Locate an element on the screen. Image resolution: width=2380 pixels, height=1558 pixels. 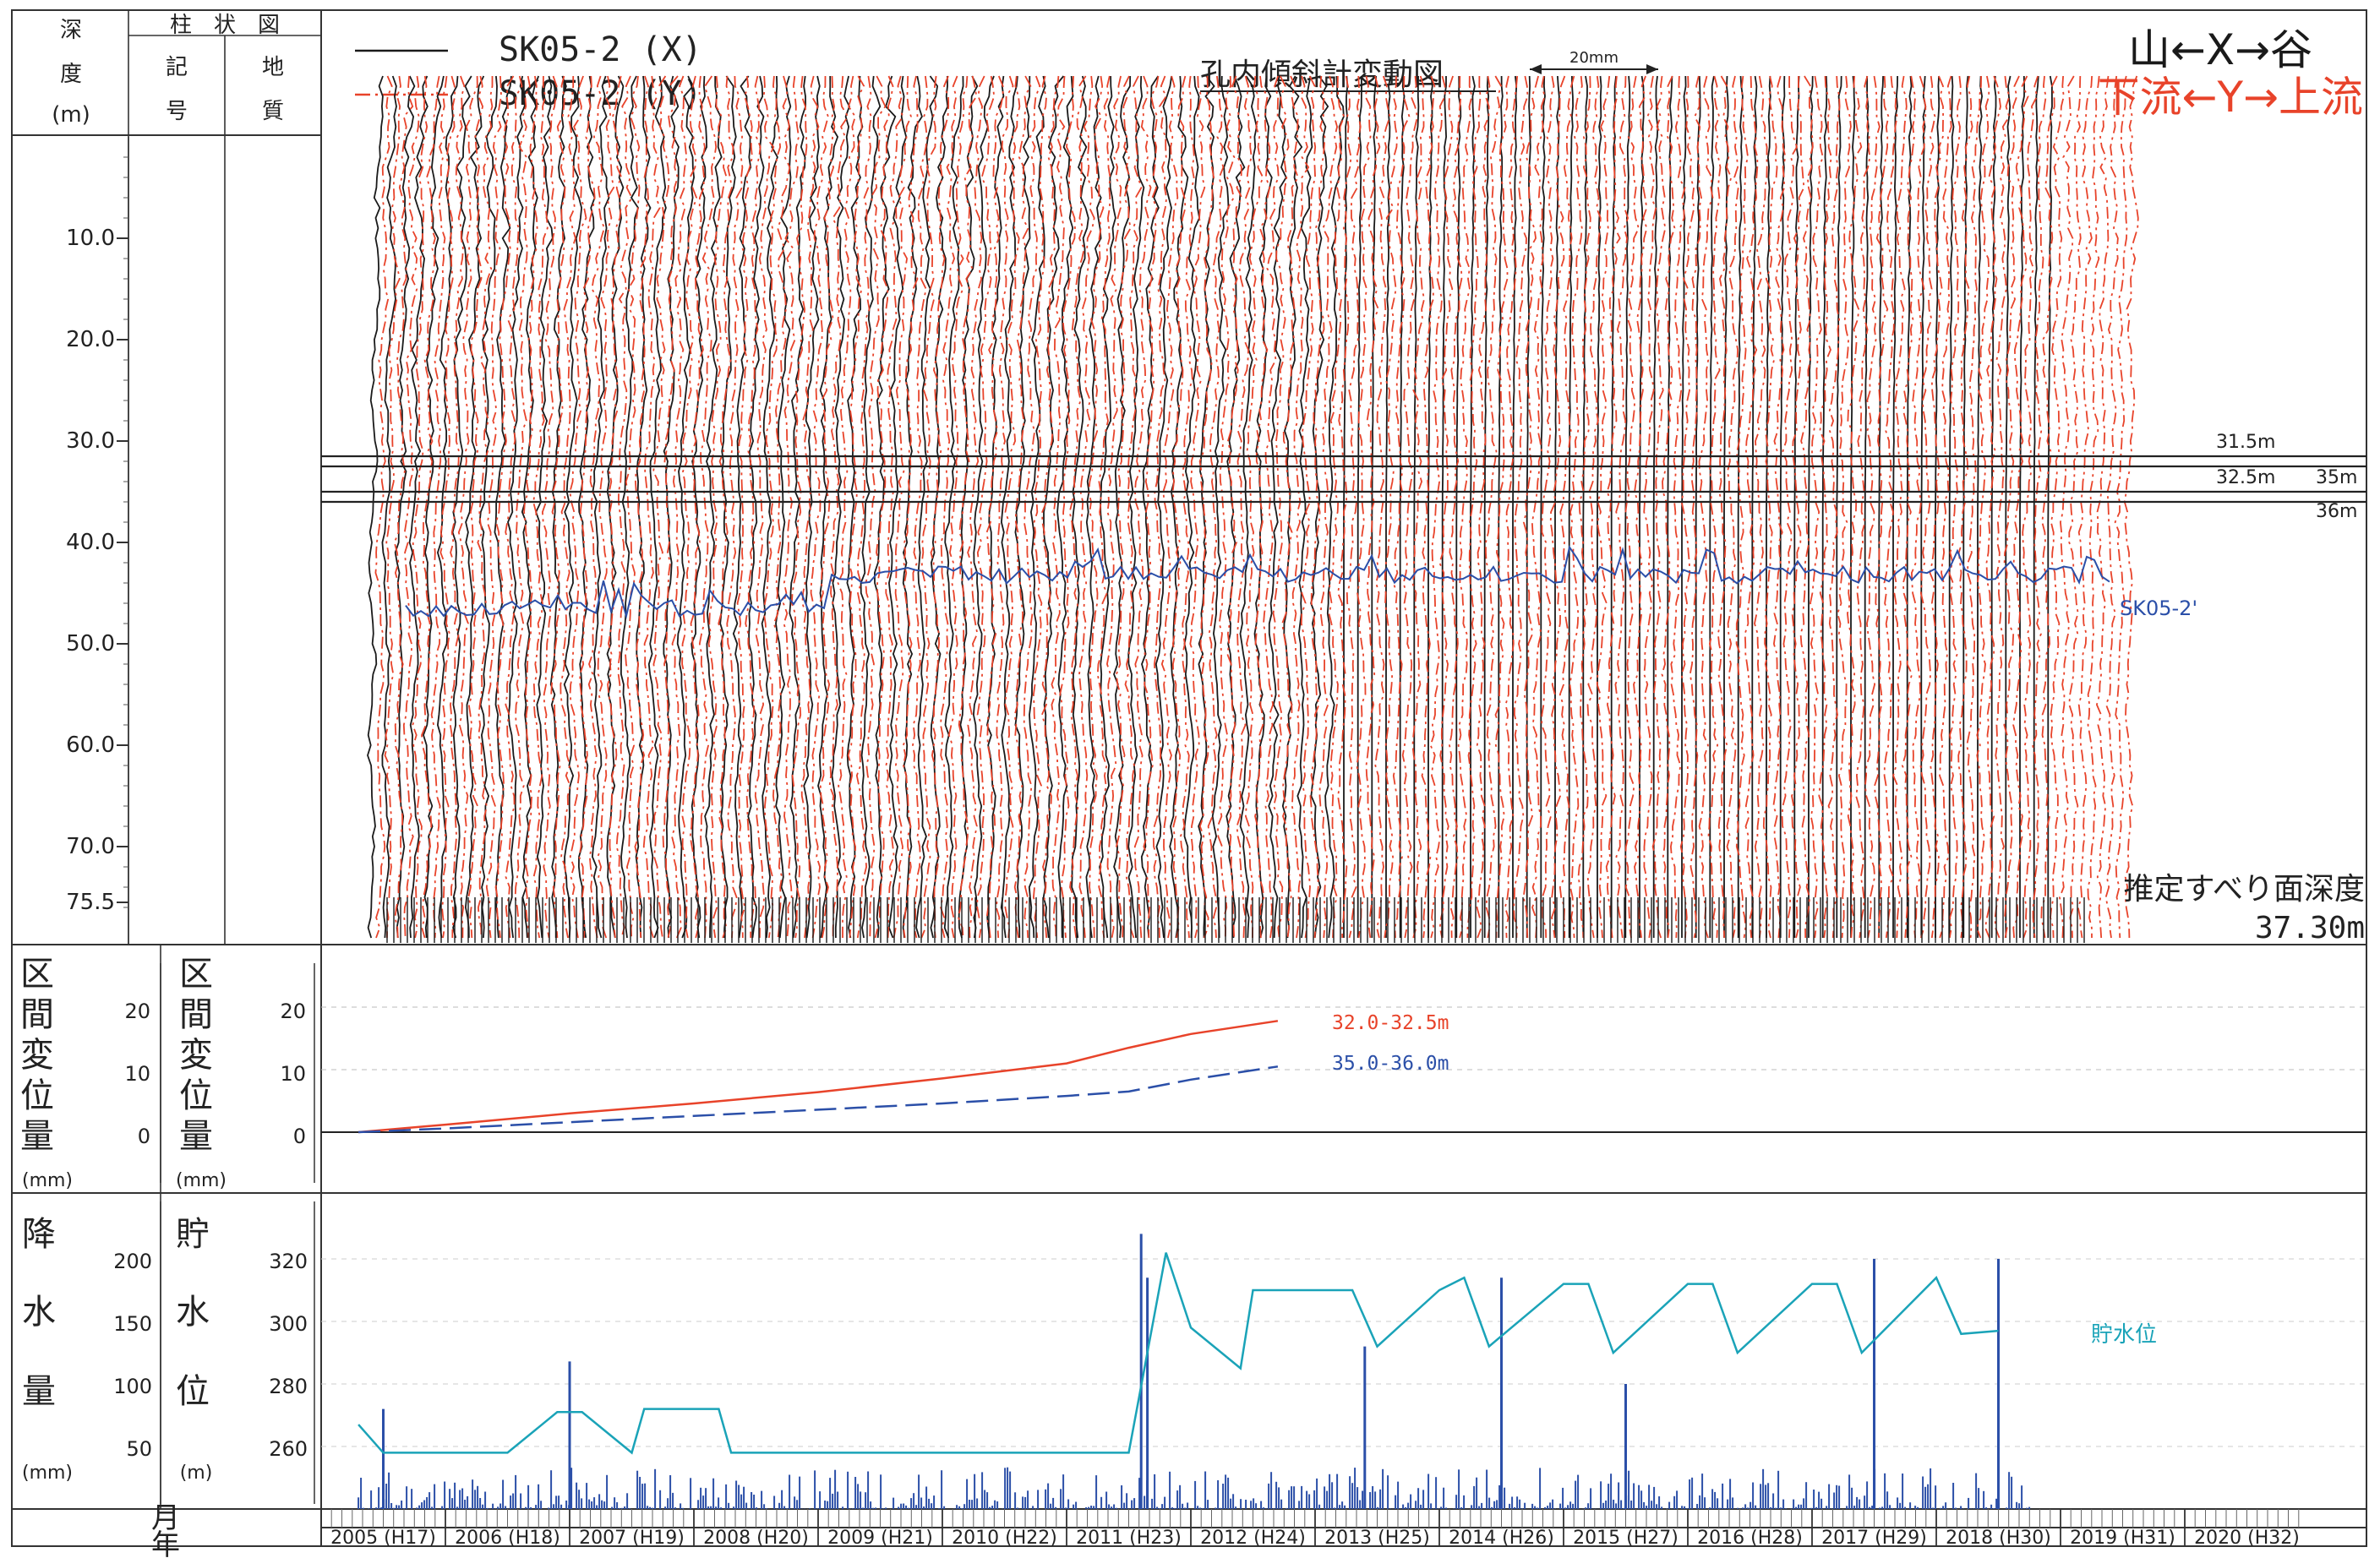
legend: SK05-2 (X) SK05-2 (Y) is located at coordinates (529, 71).